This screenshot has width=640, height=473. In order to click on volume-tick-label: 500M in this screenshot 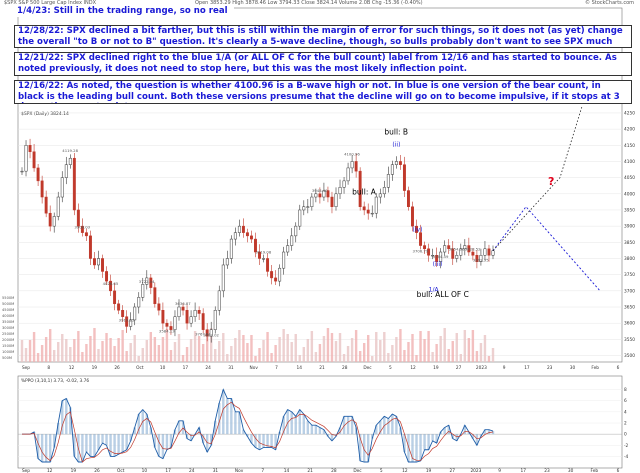, I will do `click(7, 358)`.